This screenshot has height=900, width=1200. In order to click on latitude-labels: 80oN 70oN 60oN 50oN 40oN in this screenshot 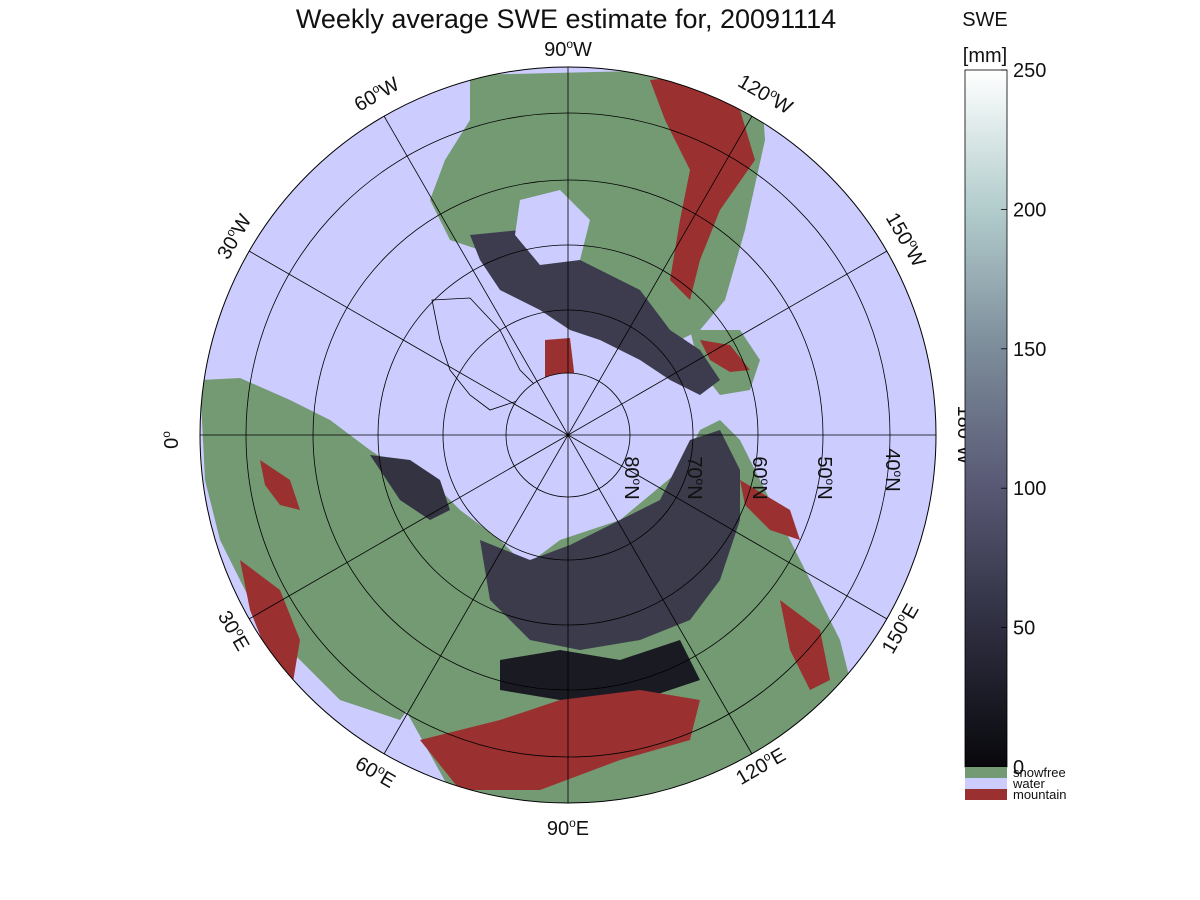, I will do `click(762, 473)`.